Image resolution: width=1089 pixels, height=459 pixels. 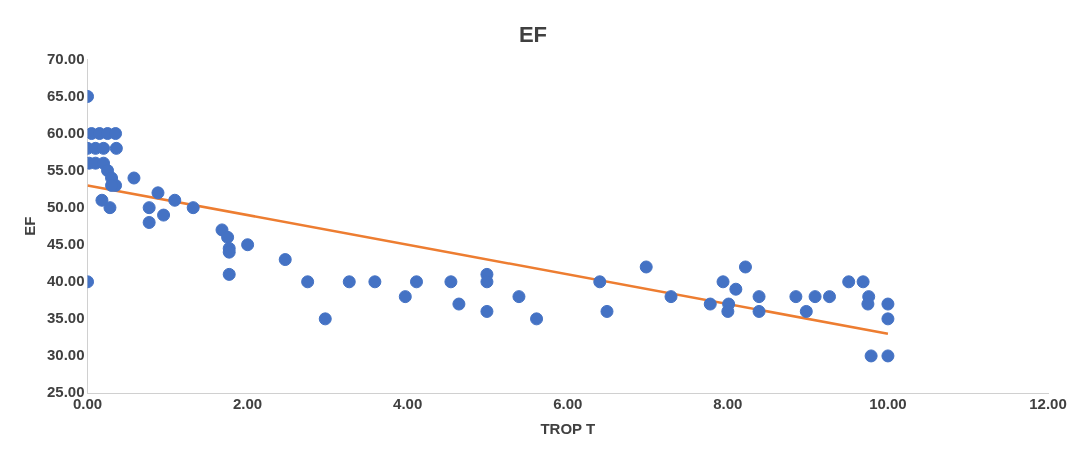 I want to click on chart-title: EF, so click(x=533, y=35).